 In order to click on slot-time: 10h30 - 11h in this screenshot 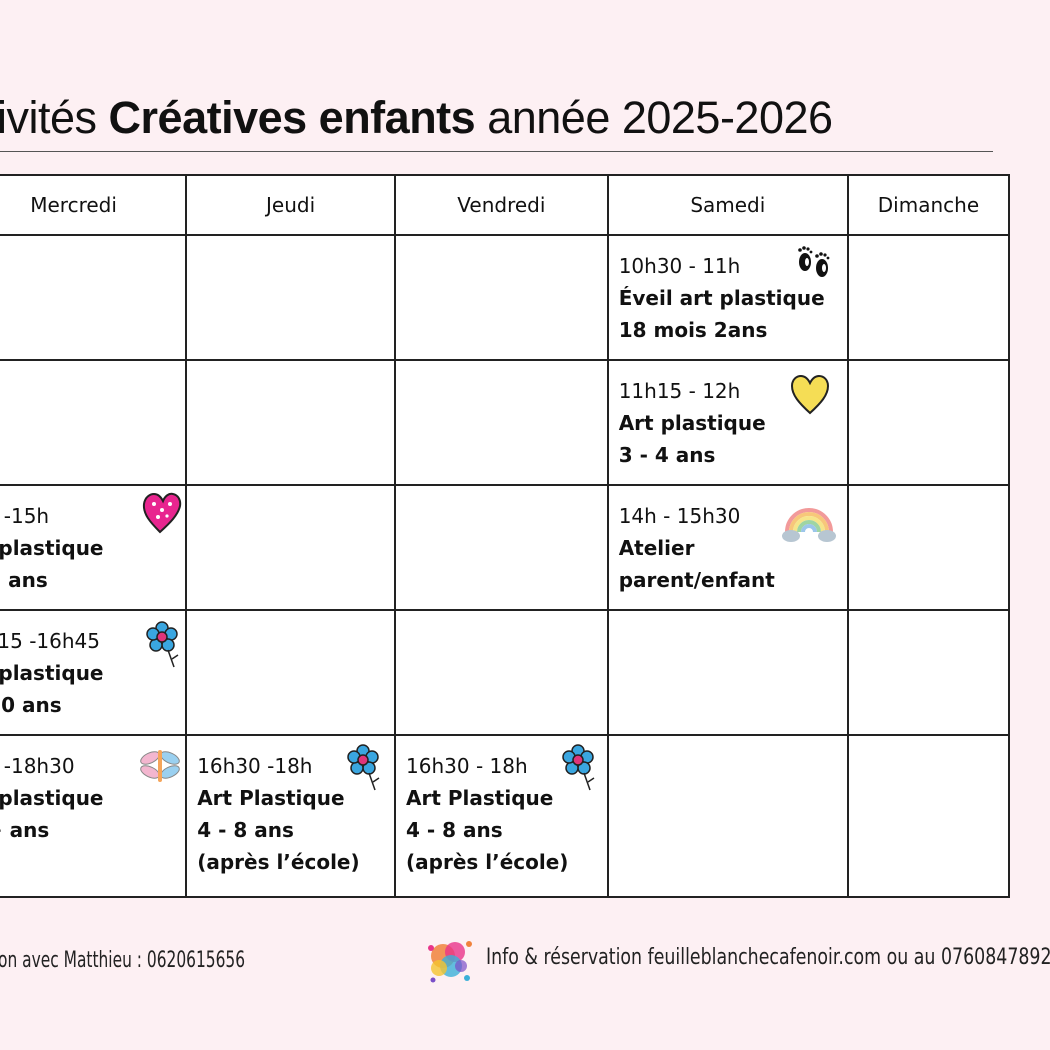, I will do `click(679, 266)`.